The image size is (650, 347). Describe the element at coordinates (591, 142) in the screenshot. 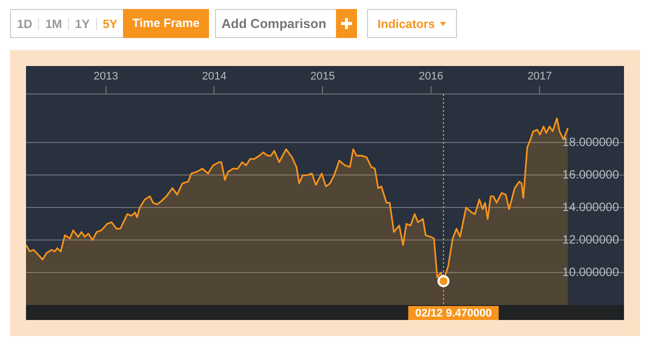

I see `y-tick-label: 18.000000` at that location.